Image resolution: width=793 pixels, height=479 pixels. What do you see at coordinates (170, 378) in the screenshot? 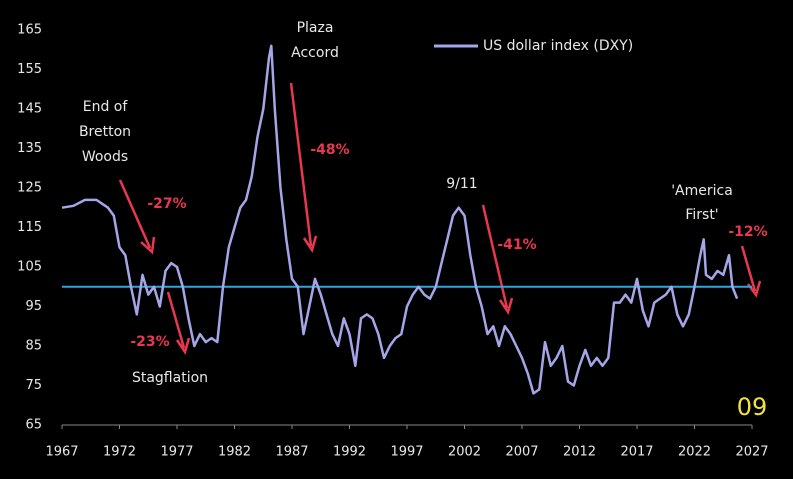
I see `annotation: Stagflation` at bounding box center [170, 378].